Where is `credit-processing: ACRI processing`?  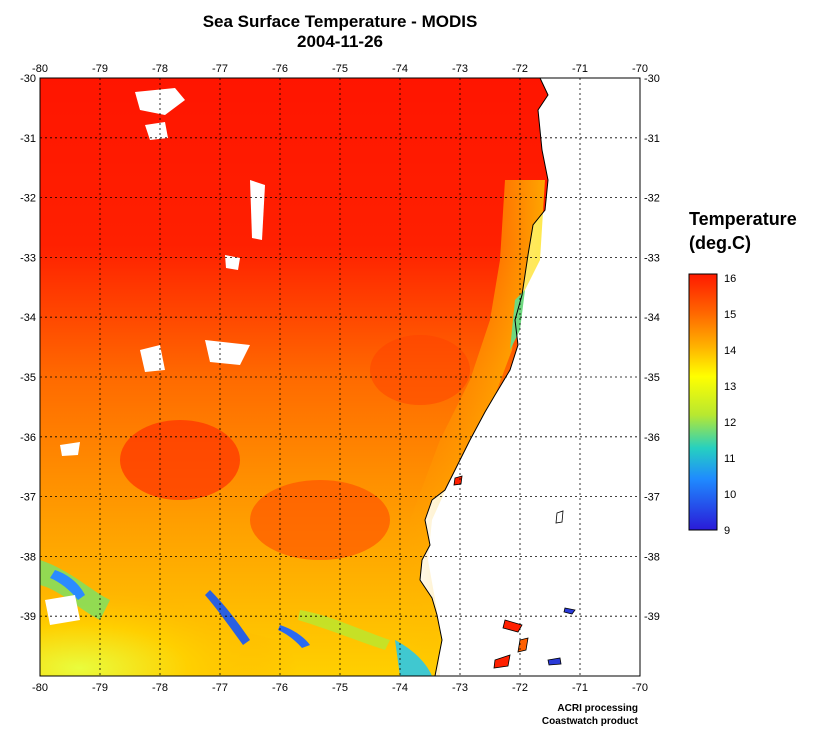
credit-processing: ACRI processing is located at coordinates (597, 708).